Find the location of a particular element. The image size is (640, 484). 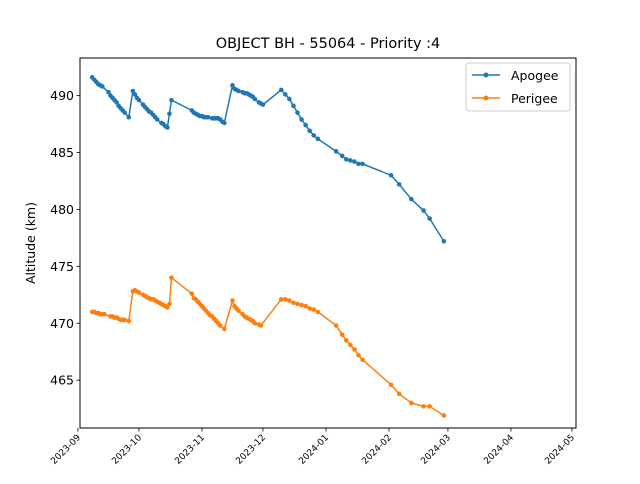

y-tick-label: 480 is located at coordinates (62, 209).